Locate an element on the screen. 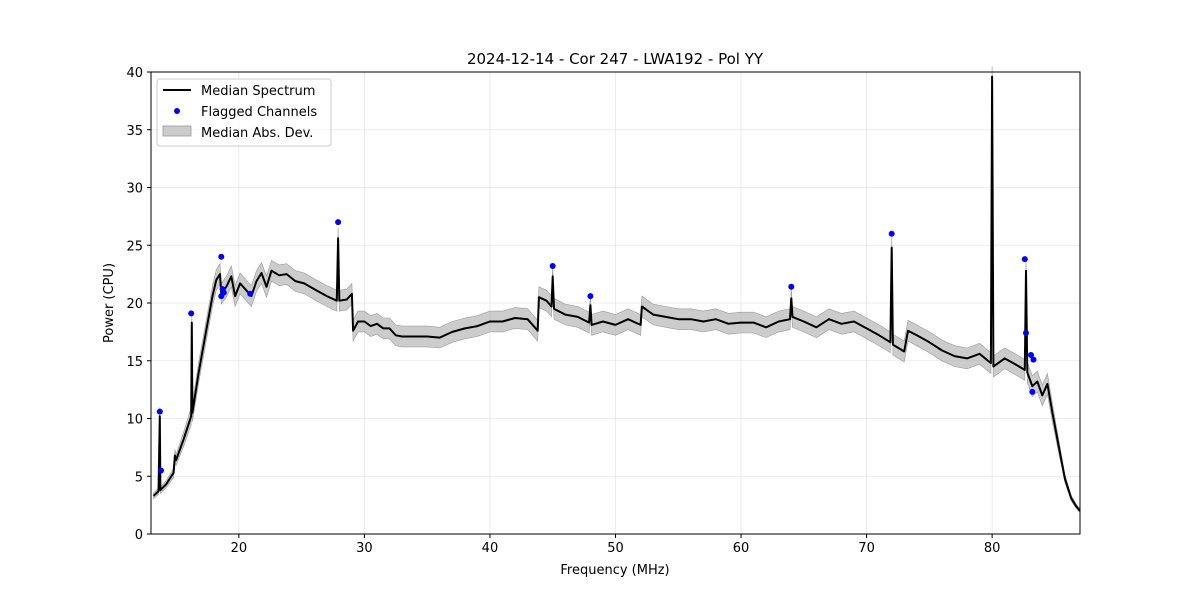  chart-title: 2024-12-14 - Cor 247 - LWA192 - Pol YY is located at coordinates (615, 59).